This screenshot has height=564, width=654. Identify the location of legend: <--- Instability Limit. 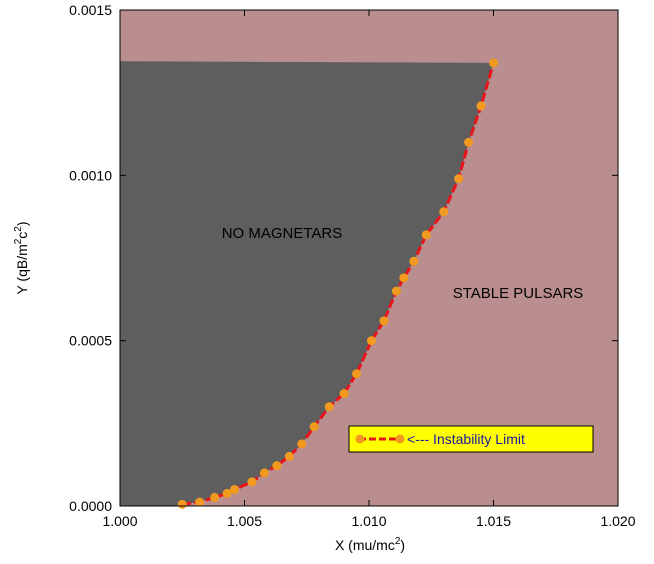
(471, 439).